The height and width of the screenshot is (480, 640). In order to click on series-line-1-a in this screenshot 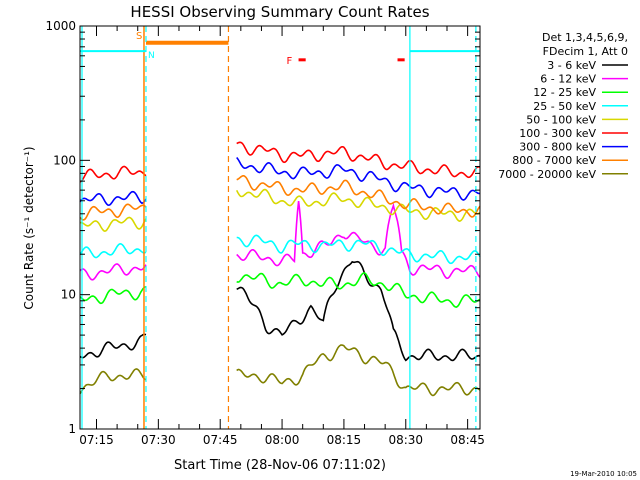, I will do `click(113, 346)`.